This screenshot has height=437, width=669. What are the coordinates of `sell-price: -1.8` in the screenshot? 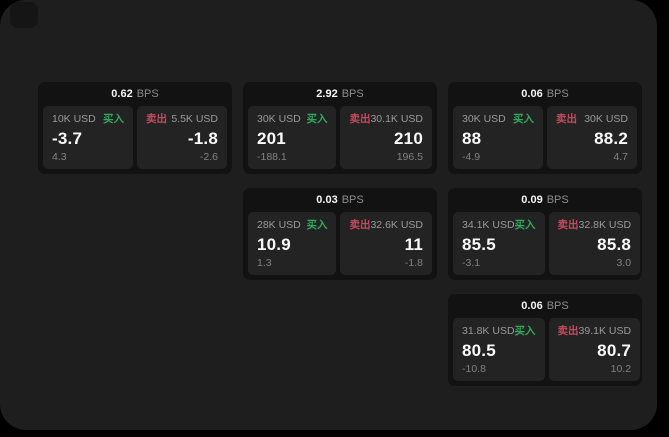 It's located at (202, 138).